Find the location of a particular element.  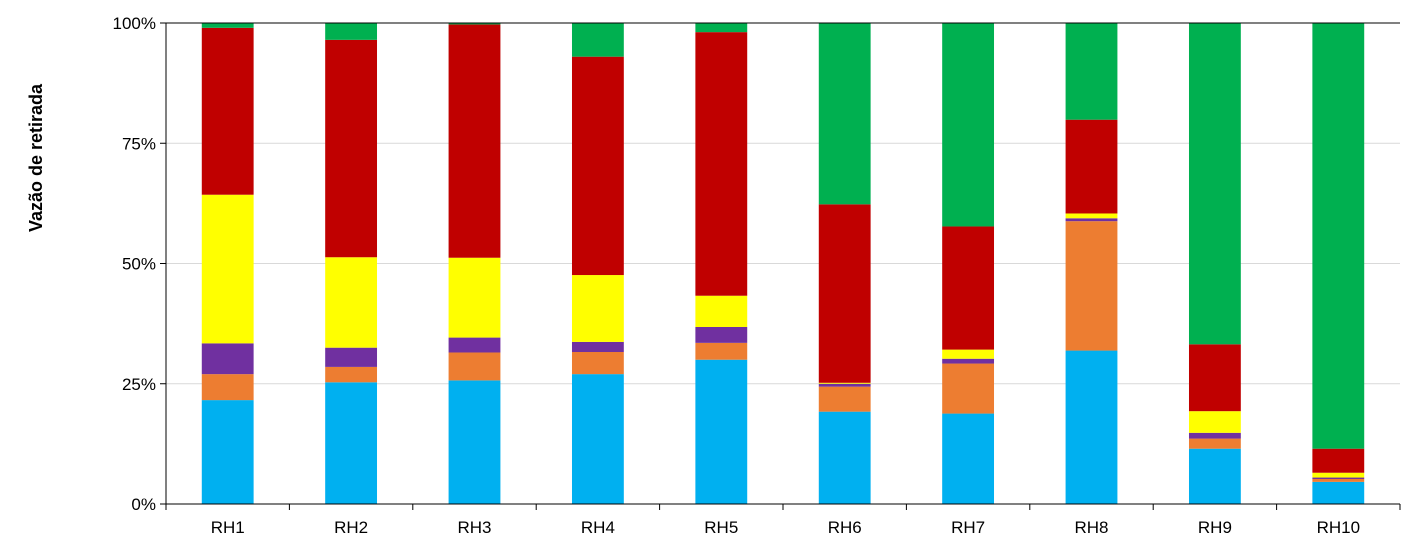

y-tick-label: 50% is located at coordinates (139, 264).